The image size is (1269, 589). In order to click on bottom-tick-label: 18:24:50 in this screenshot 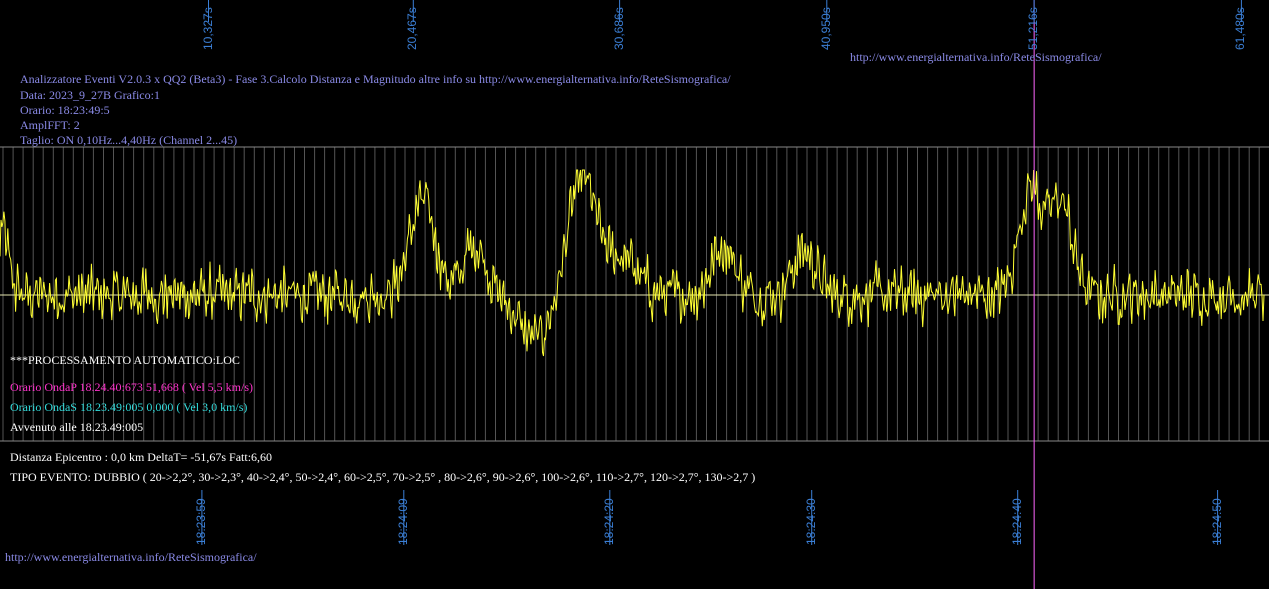, I will do `click(1216, 521)`.